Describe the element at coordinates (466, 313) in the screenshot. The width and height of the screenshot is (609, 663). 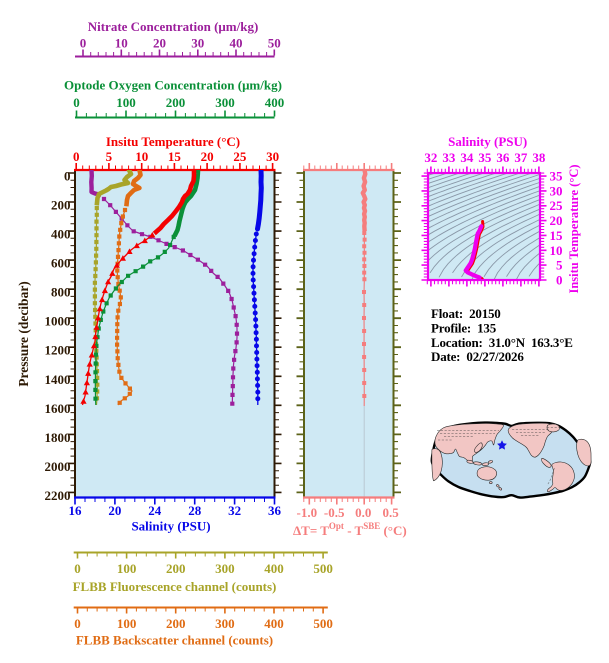
I see `svg-text: Float: 20150` at that location.